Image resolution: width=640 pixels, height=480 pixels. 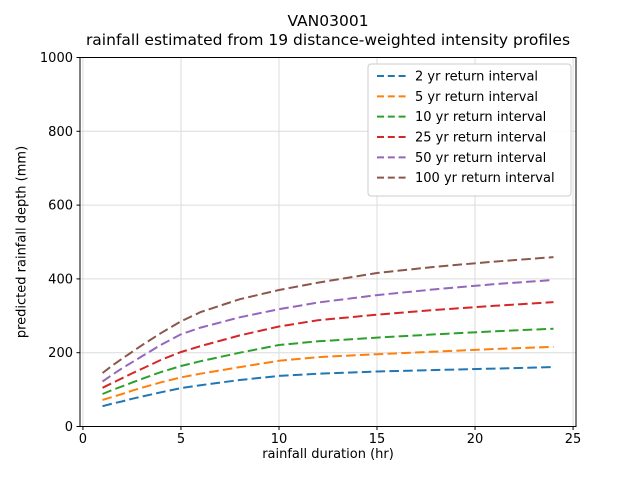 I want to click on chart-title: VAN03001, so click(x=328, y=21).